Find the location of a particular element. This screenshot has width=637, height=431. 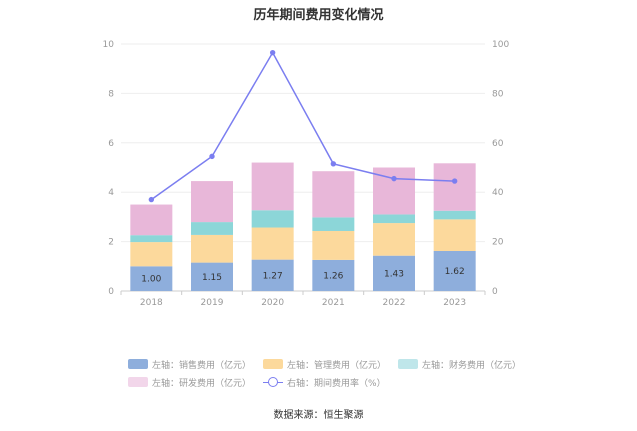

left-axis-tick-label: 2 is located at coordinates (111, 243).